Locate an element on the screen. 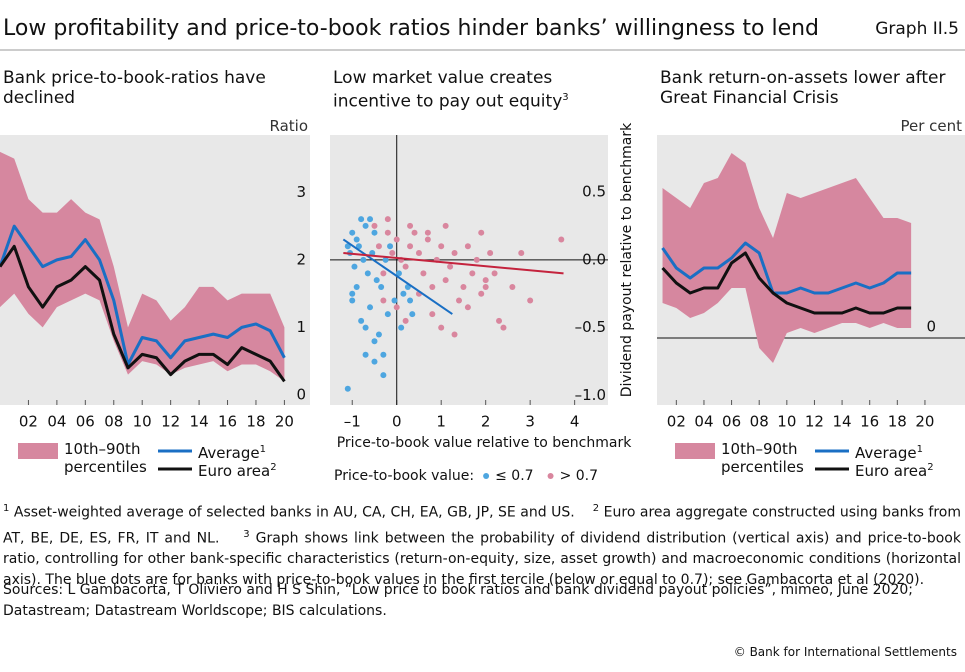 The height and width of the screenshot is (672, 965). y-axis-label: Dividend payout relative to benchmark is located at coordinates (627, 259).